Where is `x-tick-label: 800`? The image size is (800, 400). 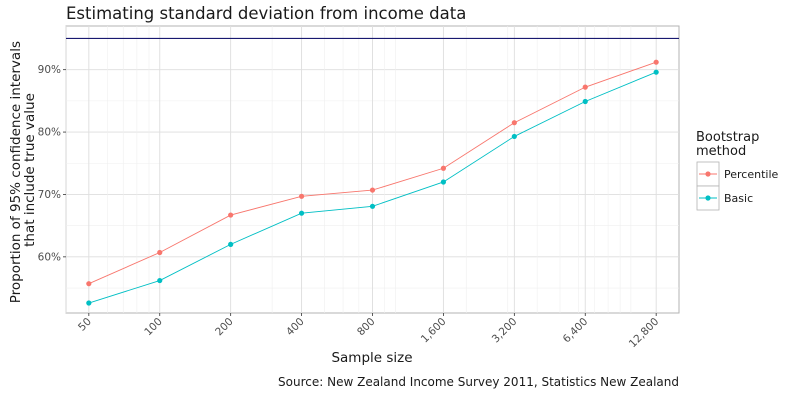 x-tick-label: 800 is located at coordinates (366, 327).